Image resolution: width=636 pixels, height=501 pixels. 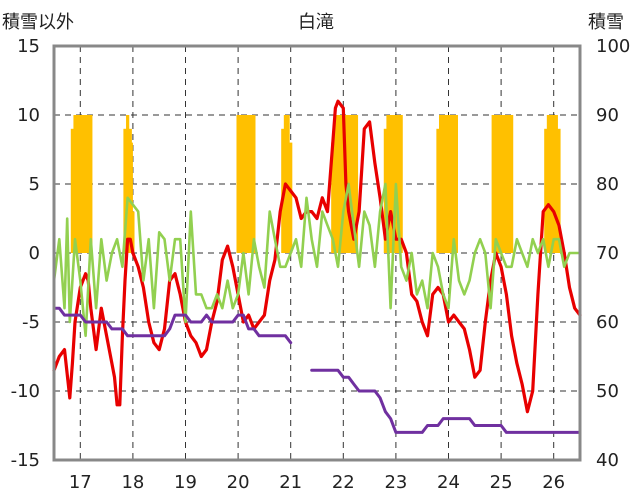 What do you see at coordinates (501, 482) in the screenshot?
I see `x-tick-label: 25` at bounding box center [501, 482].